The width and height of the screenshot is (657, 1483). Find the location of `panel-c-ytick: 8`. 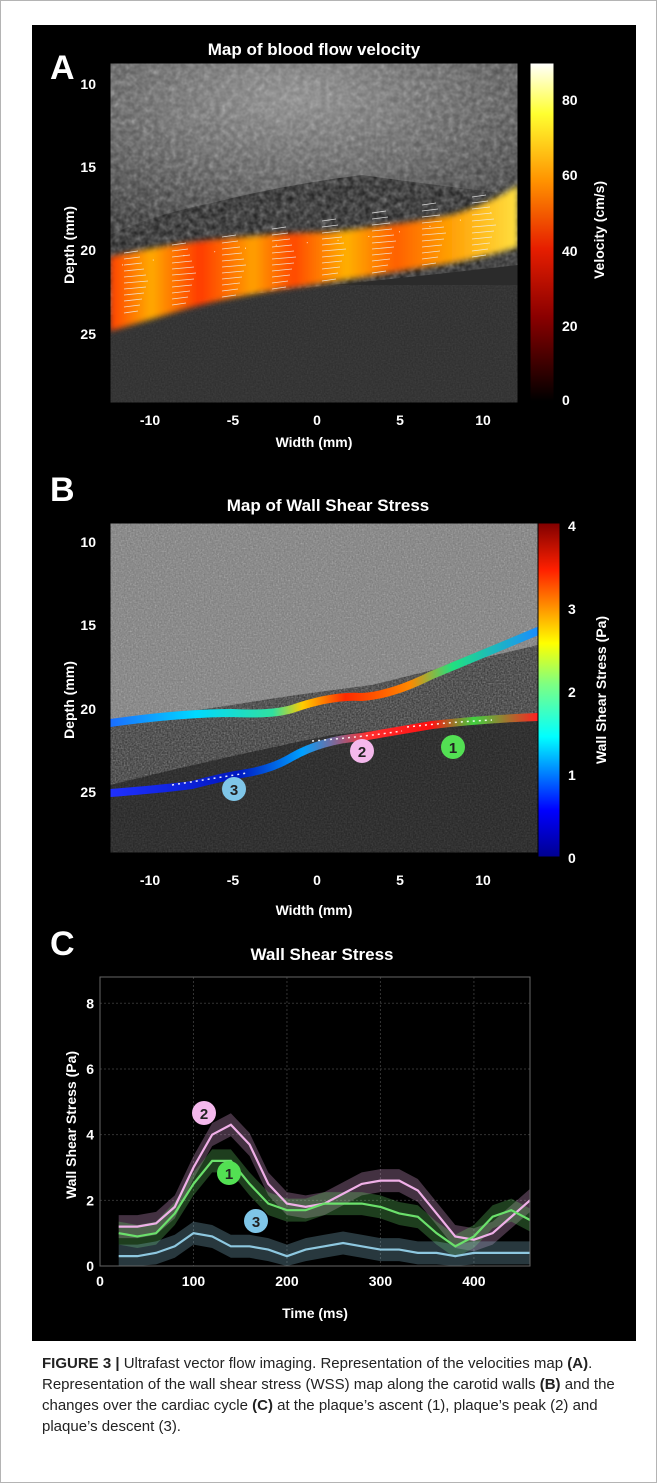

panel-c-ytick: 8 is located at coordinates (90, 1003).